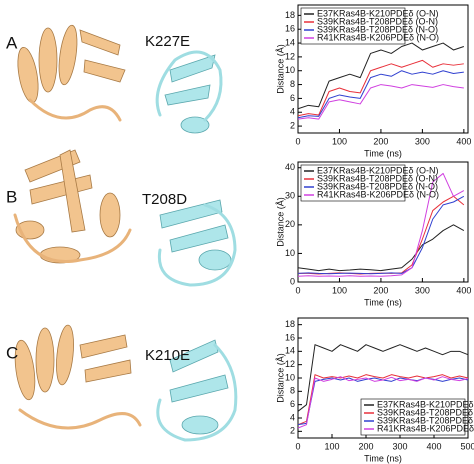  I want to click on panel-letter: B, so click(11, 196).